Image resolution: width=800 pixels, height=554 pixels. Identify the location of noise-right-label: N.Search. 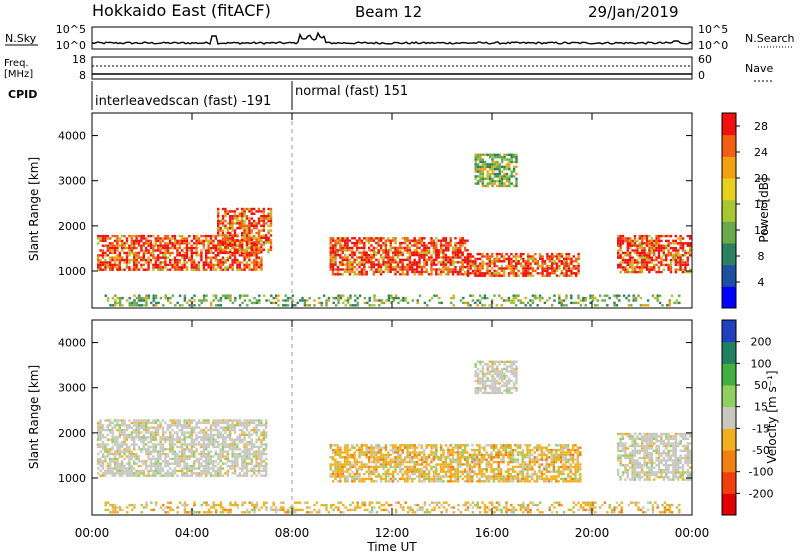
(770, 38).